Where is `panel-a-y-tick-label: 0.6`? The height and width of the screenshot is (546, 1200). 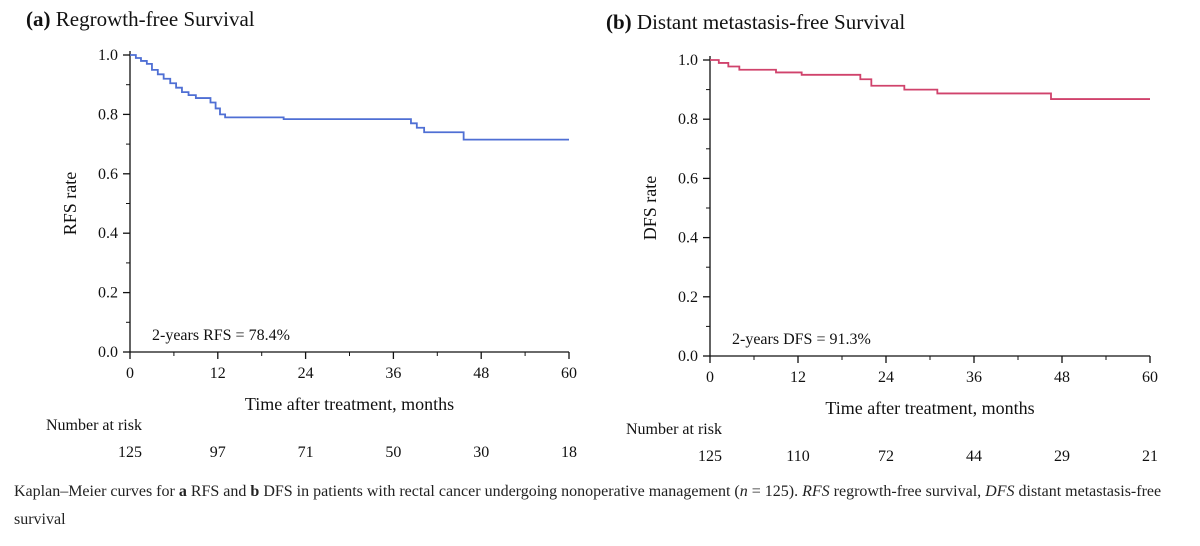 panel-a-y-tick-label: 0.6 is located at coordinates (108, 174).